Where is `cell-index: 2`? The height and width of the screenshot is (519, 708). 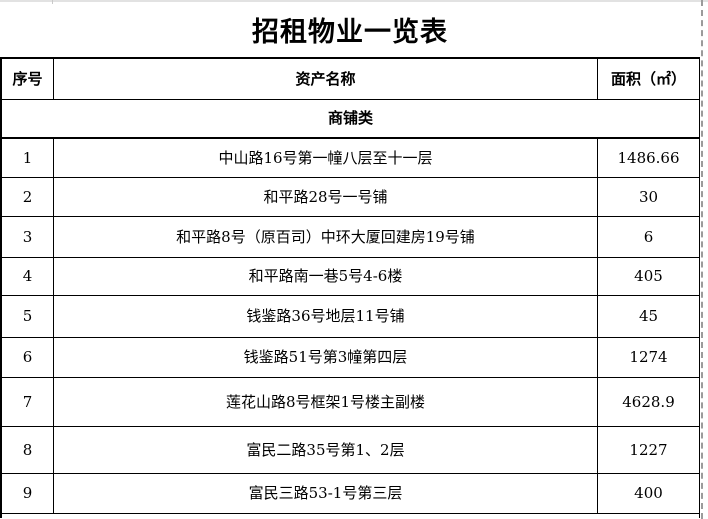
cell-index: 2 is located at coordinates (28, 197).